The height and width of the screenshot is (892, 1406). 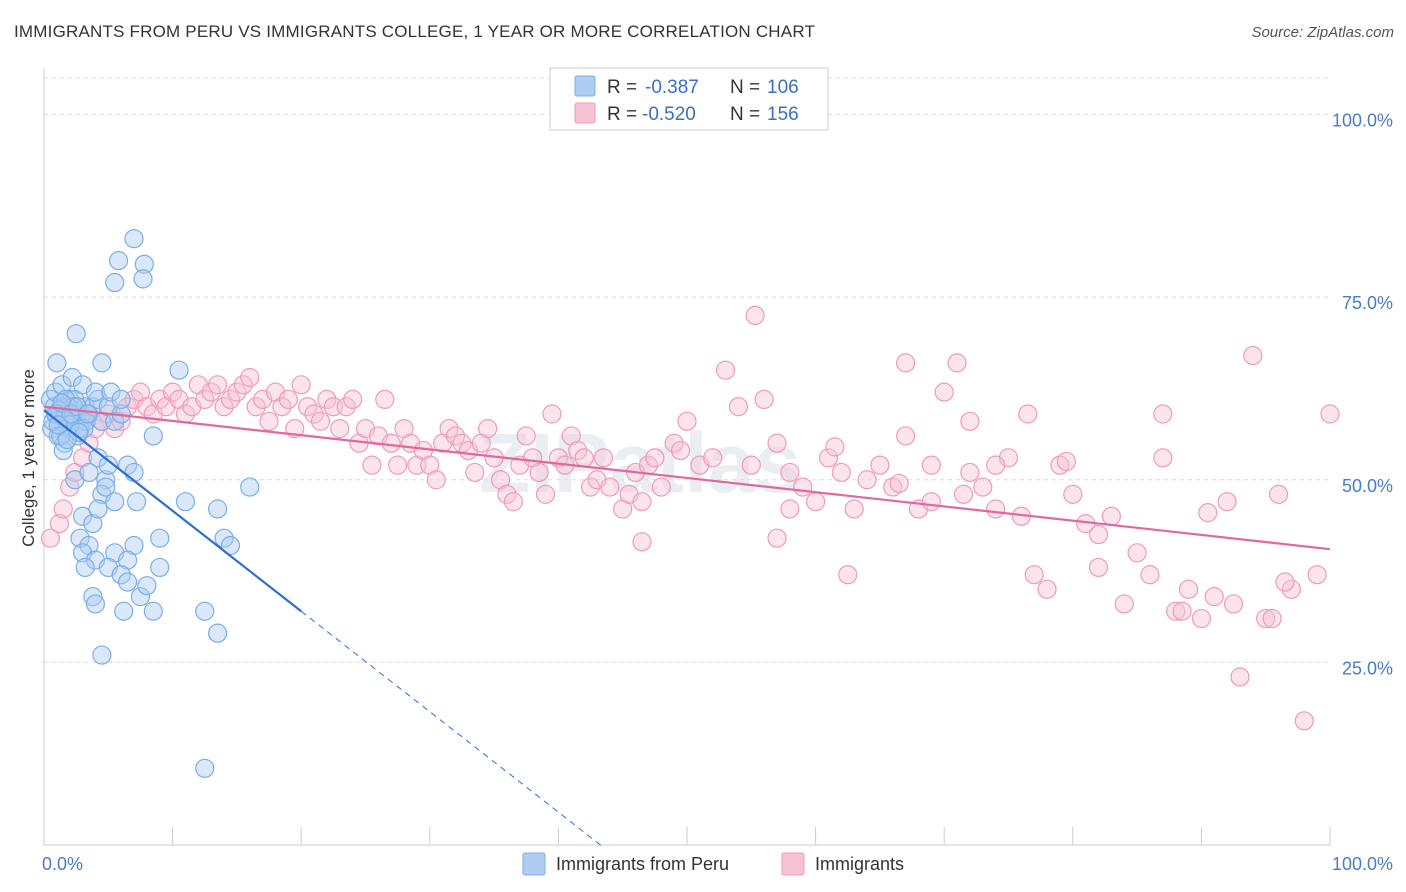 I want to click on legend-r-label-2: R =, so click(x=622, y=114).